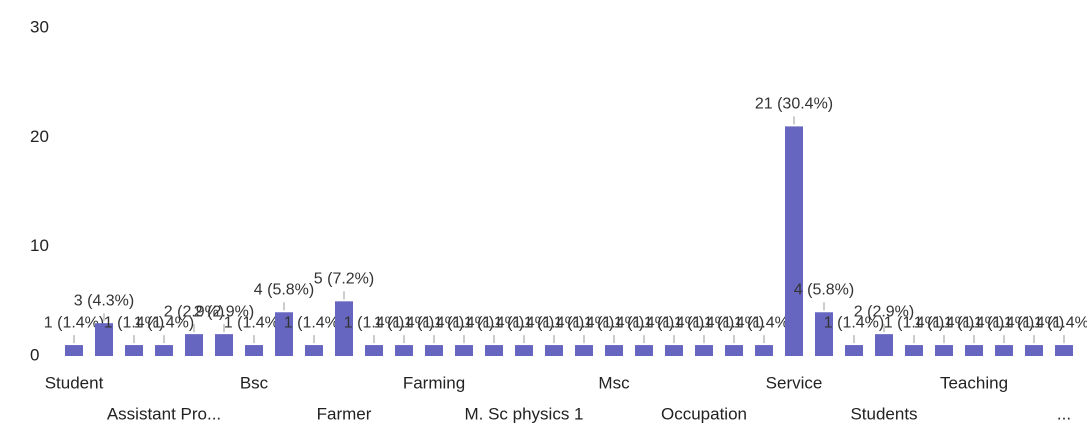 The image size is (1087, 432). Describe the element at coordinates (39, 245) in the screenshot. I see `y-tick-label: 10` at that location.